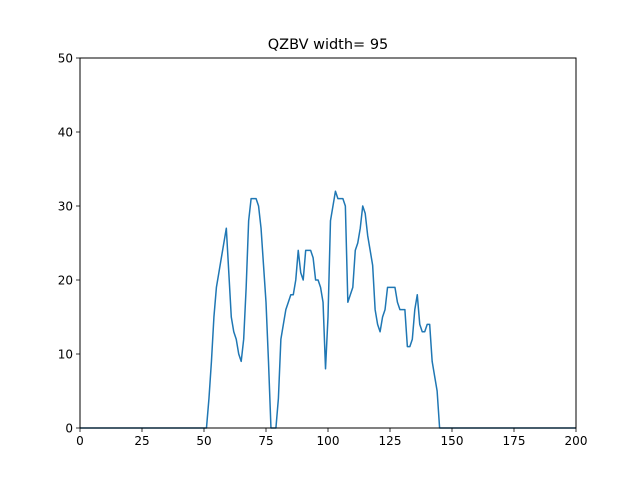 The width and height of the screenshot is (640, 480). I want to click on x-tick-label: 75, so click(265, 441).